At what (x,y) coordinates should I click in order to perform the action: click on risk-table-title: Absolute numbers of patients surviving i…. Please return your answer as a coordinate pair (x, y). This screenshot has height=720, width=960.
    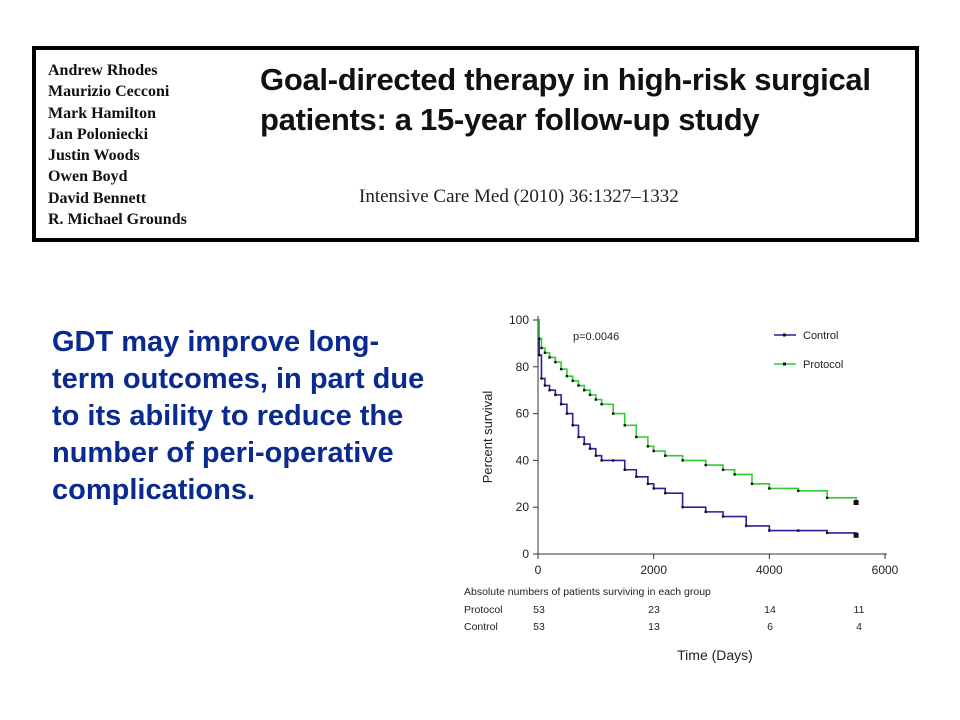
    Looking at the image, I should click on (587, 592).